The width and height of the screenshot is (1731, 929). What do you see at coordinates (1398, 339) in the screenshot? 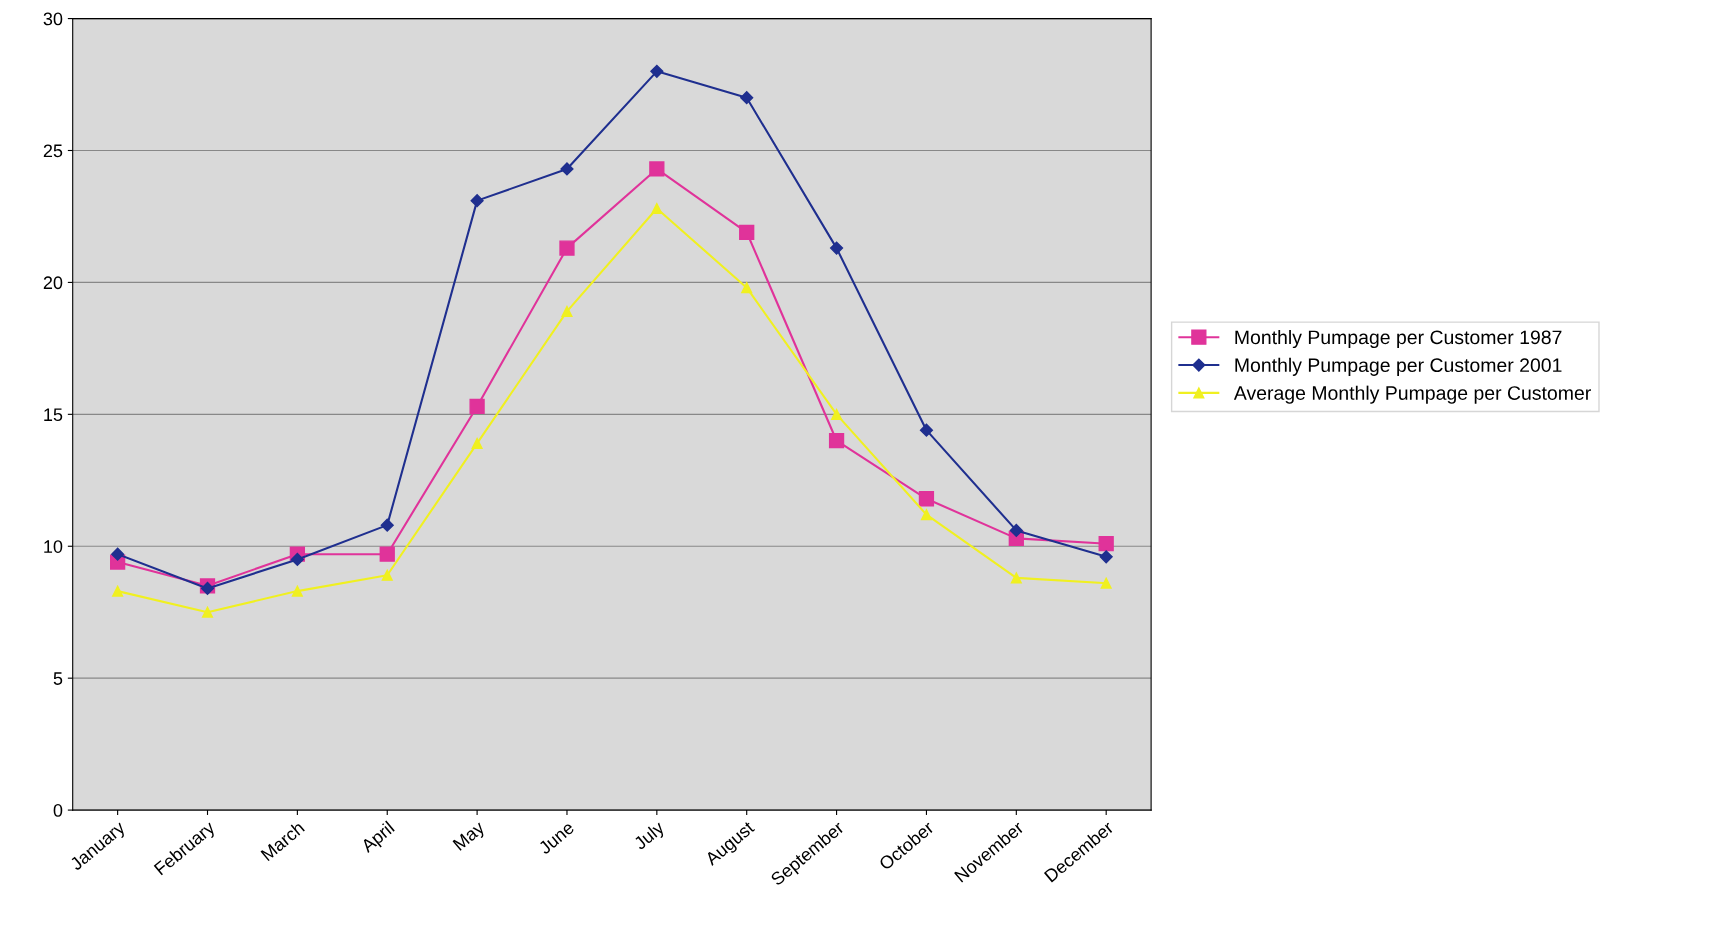
I see `legend-label: Monthly Pumpage per Customer 1987` at bounding box center [1398, 339].